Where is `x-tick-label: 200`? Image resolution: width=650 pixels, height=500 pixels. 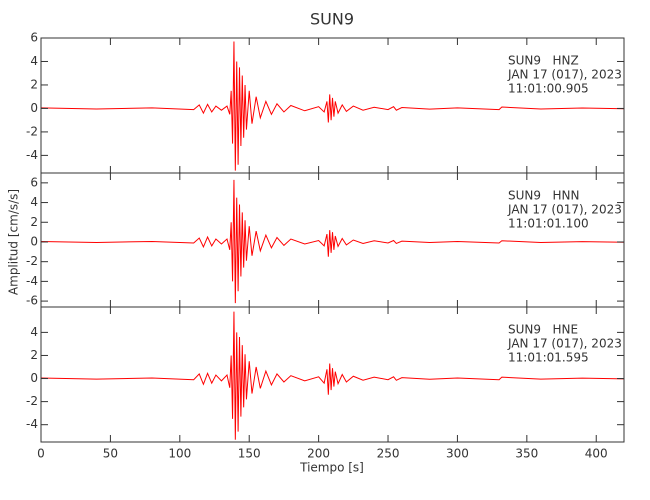 x-tick-label: 200 is located at coordinates (318, 454).